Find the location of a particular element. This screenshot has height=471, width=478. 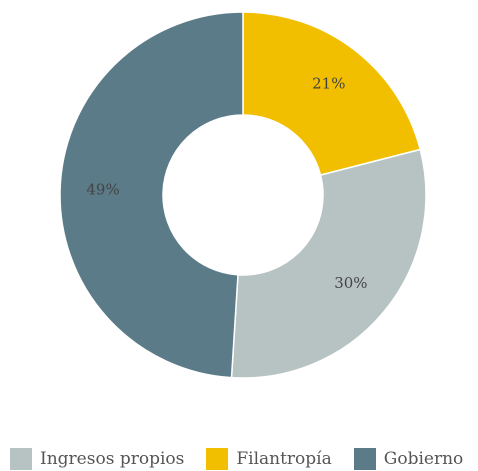

legend-label: Filantropía is located at coordinates (284, 459).